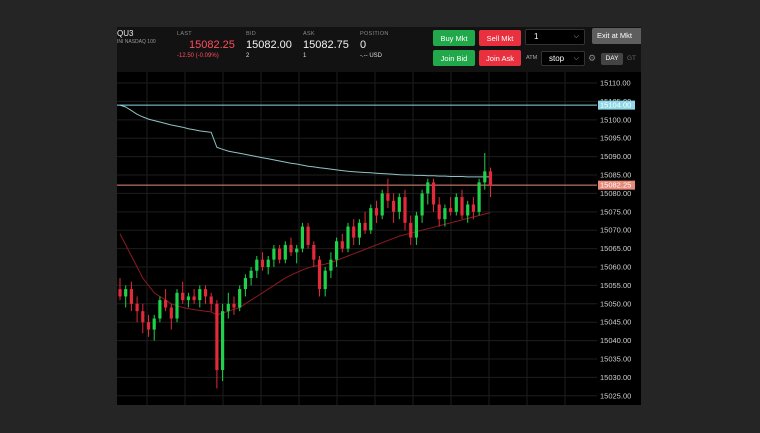 The width and height of the screenshot is (760, 433). I want to click on last-label: LAST, so click(184, 34).